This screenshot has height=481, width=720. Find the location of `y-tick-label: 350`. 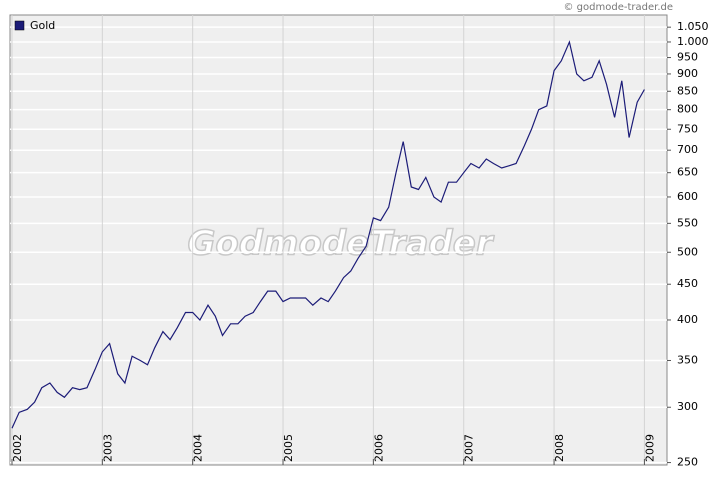

y-tick-label: 350 is located at coordinates (687, 359).